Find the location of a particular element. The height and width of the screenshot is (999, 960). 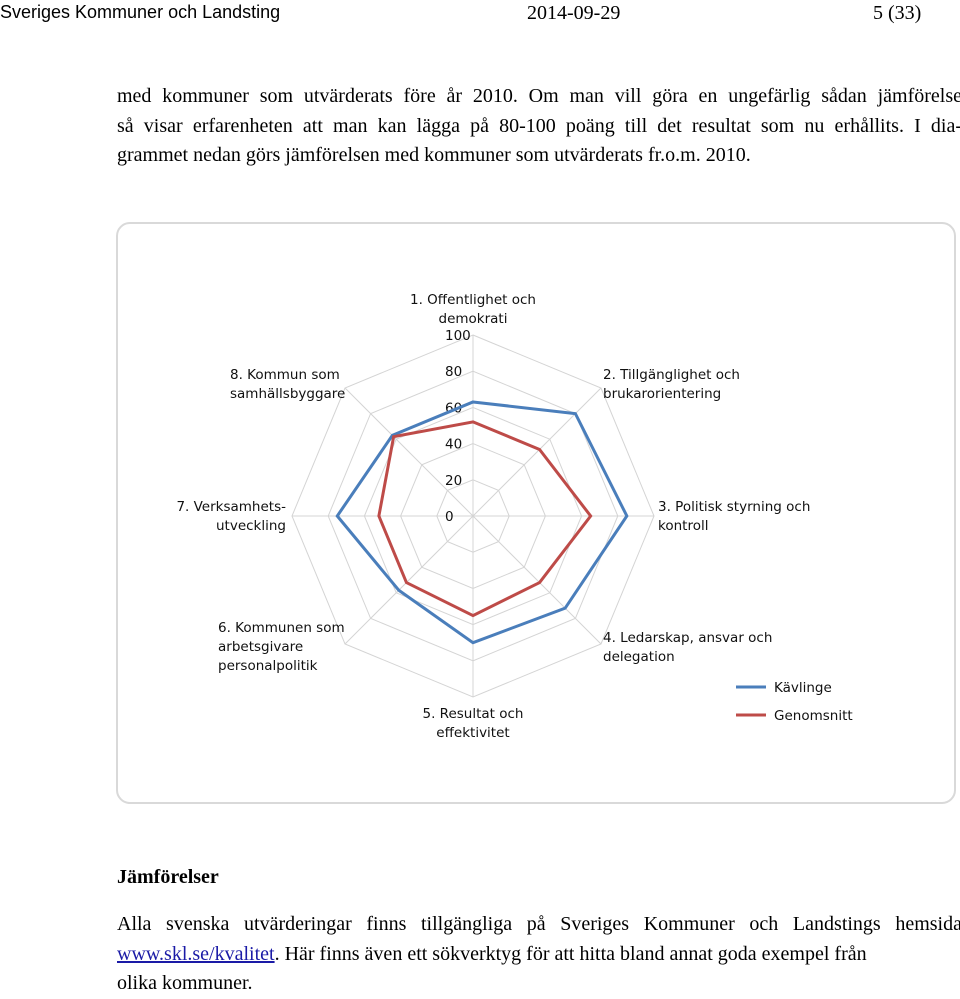

legend-entry: Kävlinge is located at coordinates (803, 688).